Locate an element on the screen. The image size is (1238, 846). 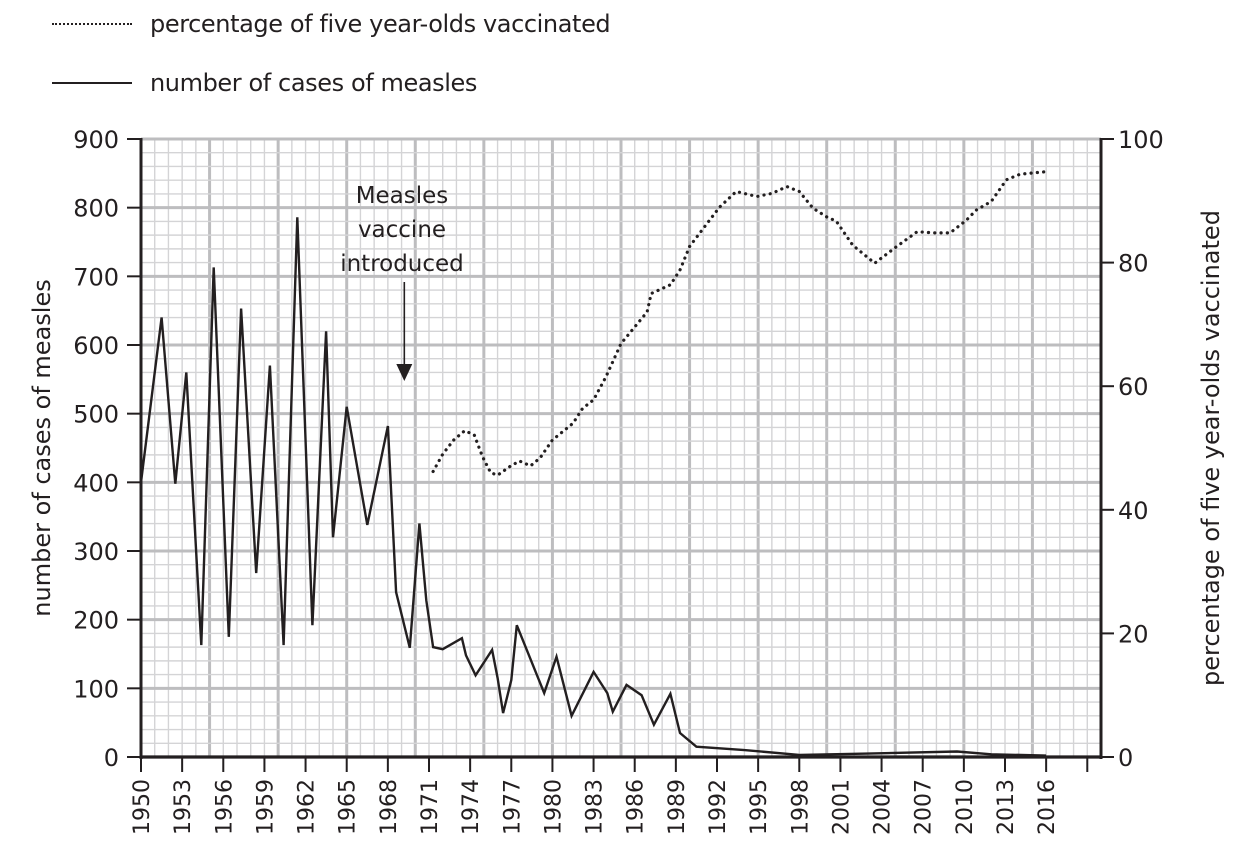
legend-item-cases: number of cases of measles is located at coordinates (264, 83).